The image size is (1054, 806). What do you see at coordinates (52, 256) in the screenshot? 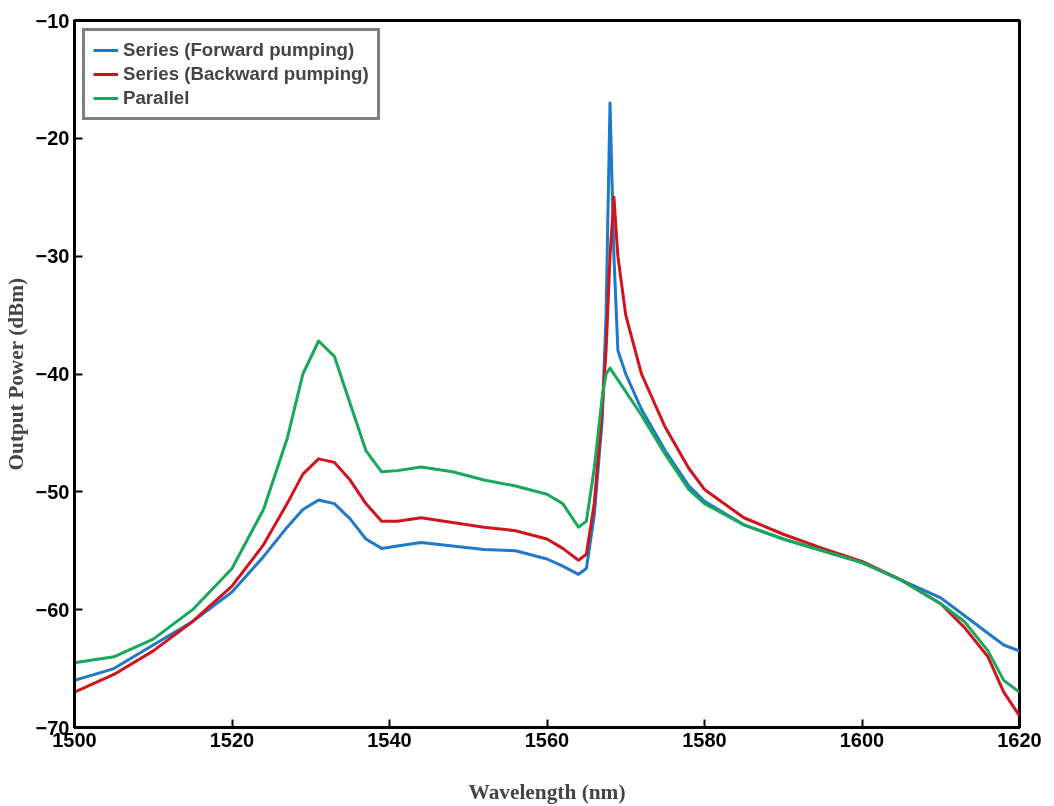
I see `y-tick-label: −30` at bounding box center [52, 256].